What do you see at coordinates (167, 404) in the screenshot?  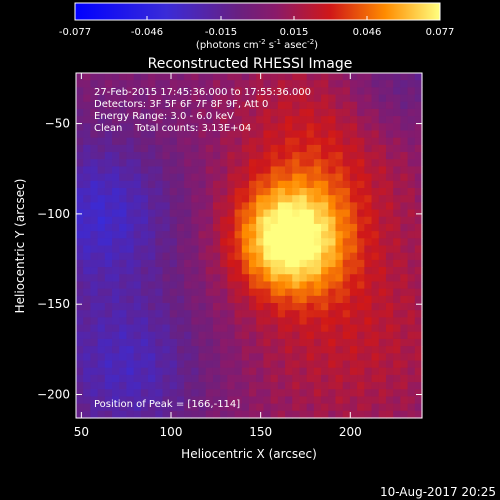 I see `peak-position-label: Position of Peak = [166,-114]` at bounding box center [167, 404].